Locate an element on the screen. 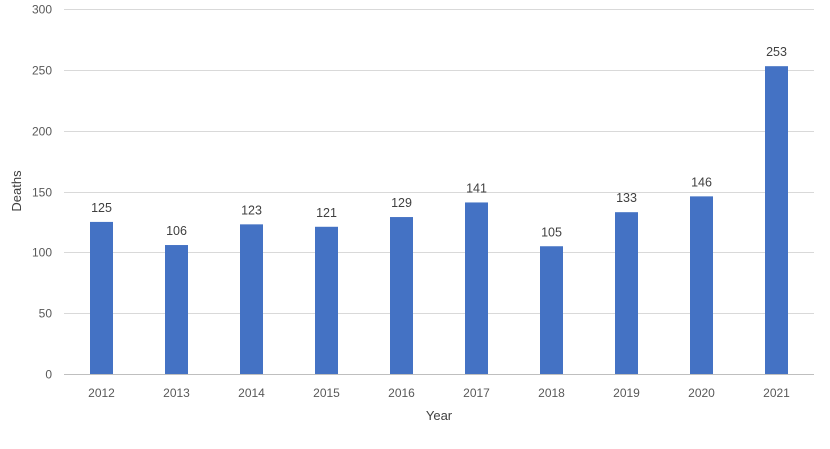 The image size is (830, 449). y-axis-ticks: 0 50 100 150 200 250 300 is located at coordinates (42, 192).